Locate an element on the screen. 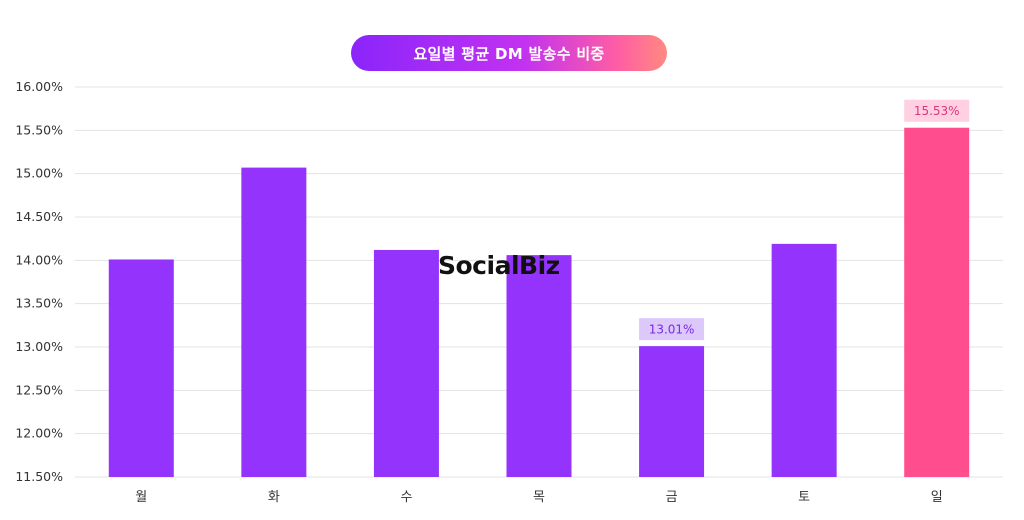  x-tick-label: 수 is located at coordinates (406, 497).